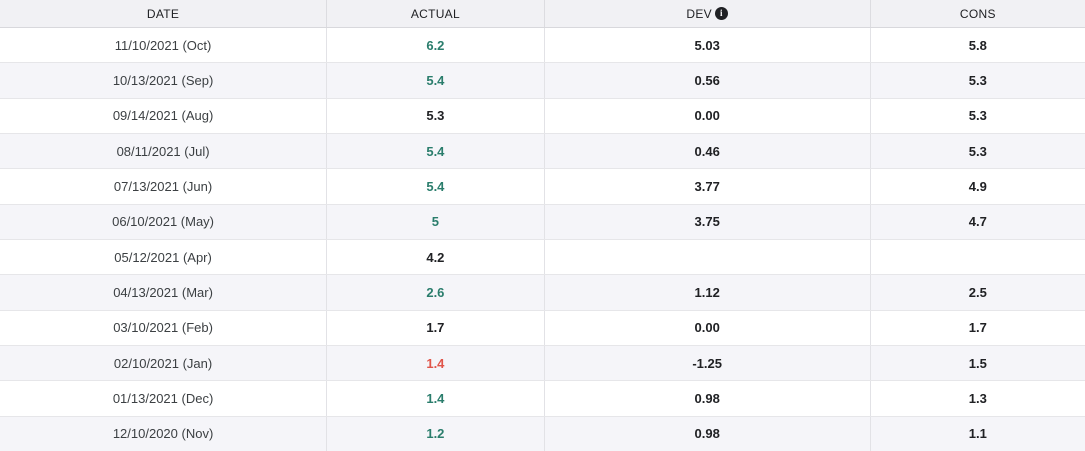  I want to click on dev-cell: 3.75, so click(708, 221).